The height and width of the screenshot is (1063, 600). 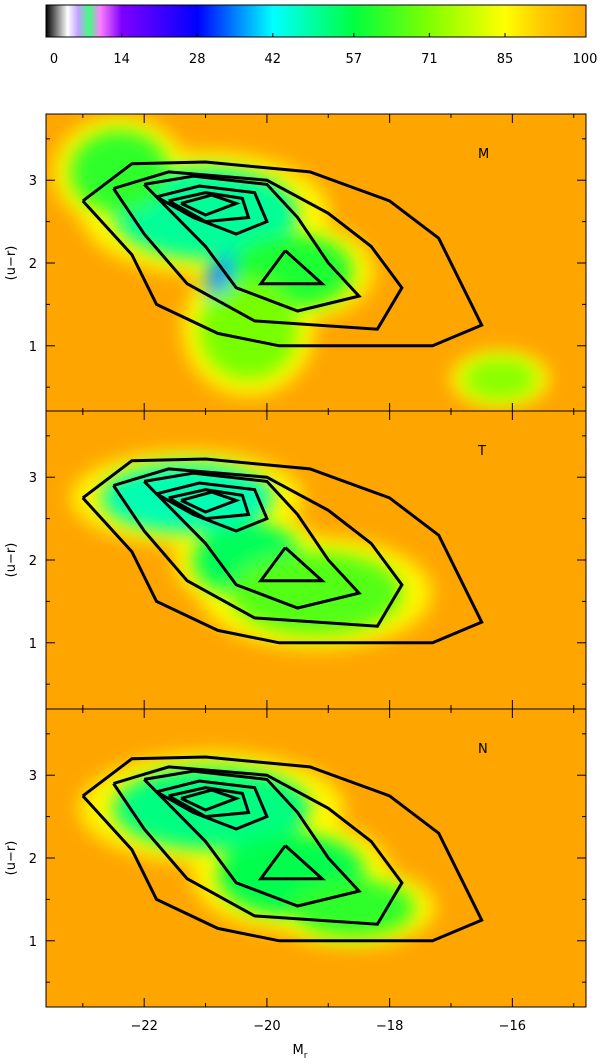 I want to click on x-tick-labels: −22 −20 −18 −16, so click(x=328, y=1026).